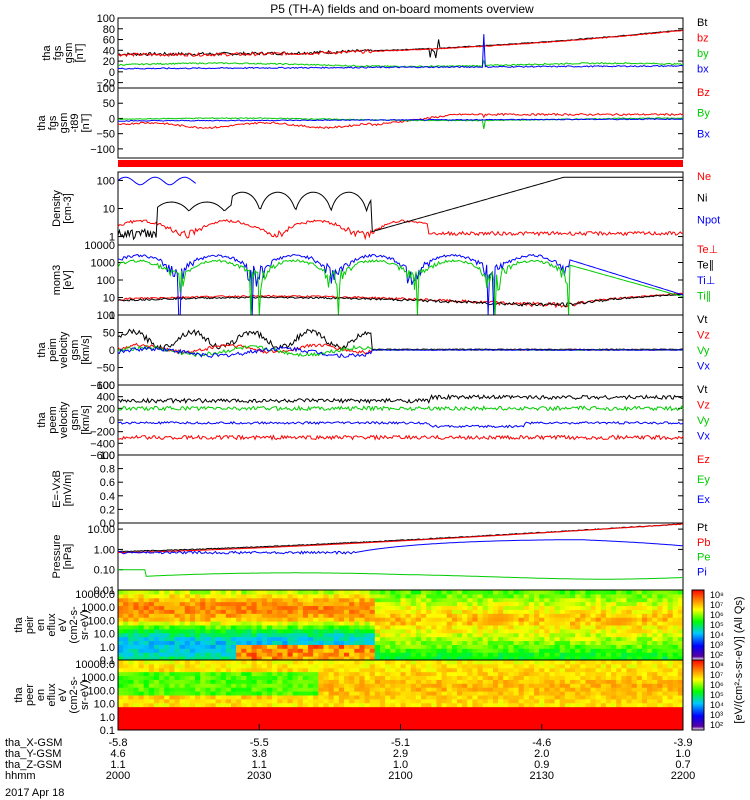  I want to click on series-line-Ni, so click(400, 208).